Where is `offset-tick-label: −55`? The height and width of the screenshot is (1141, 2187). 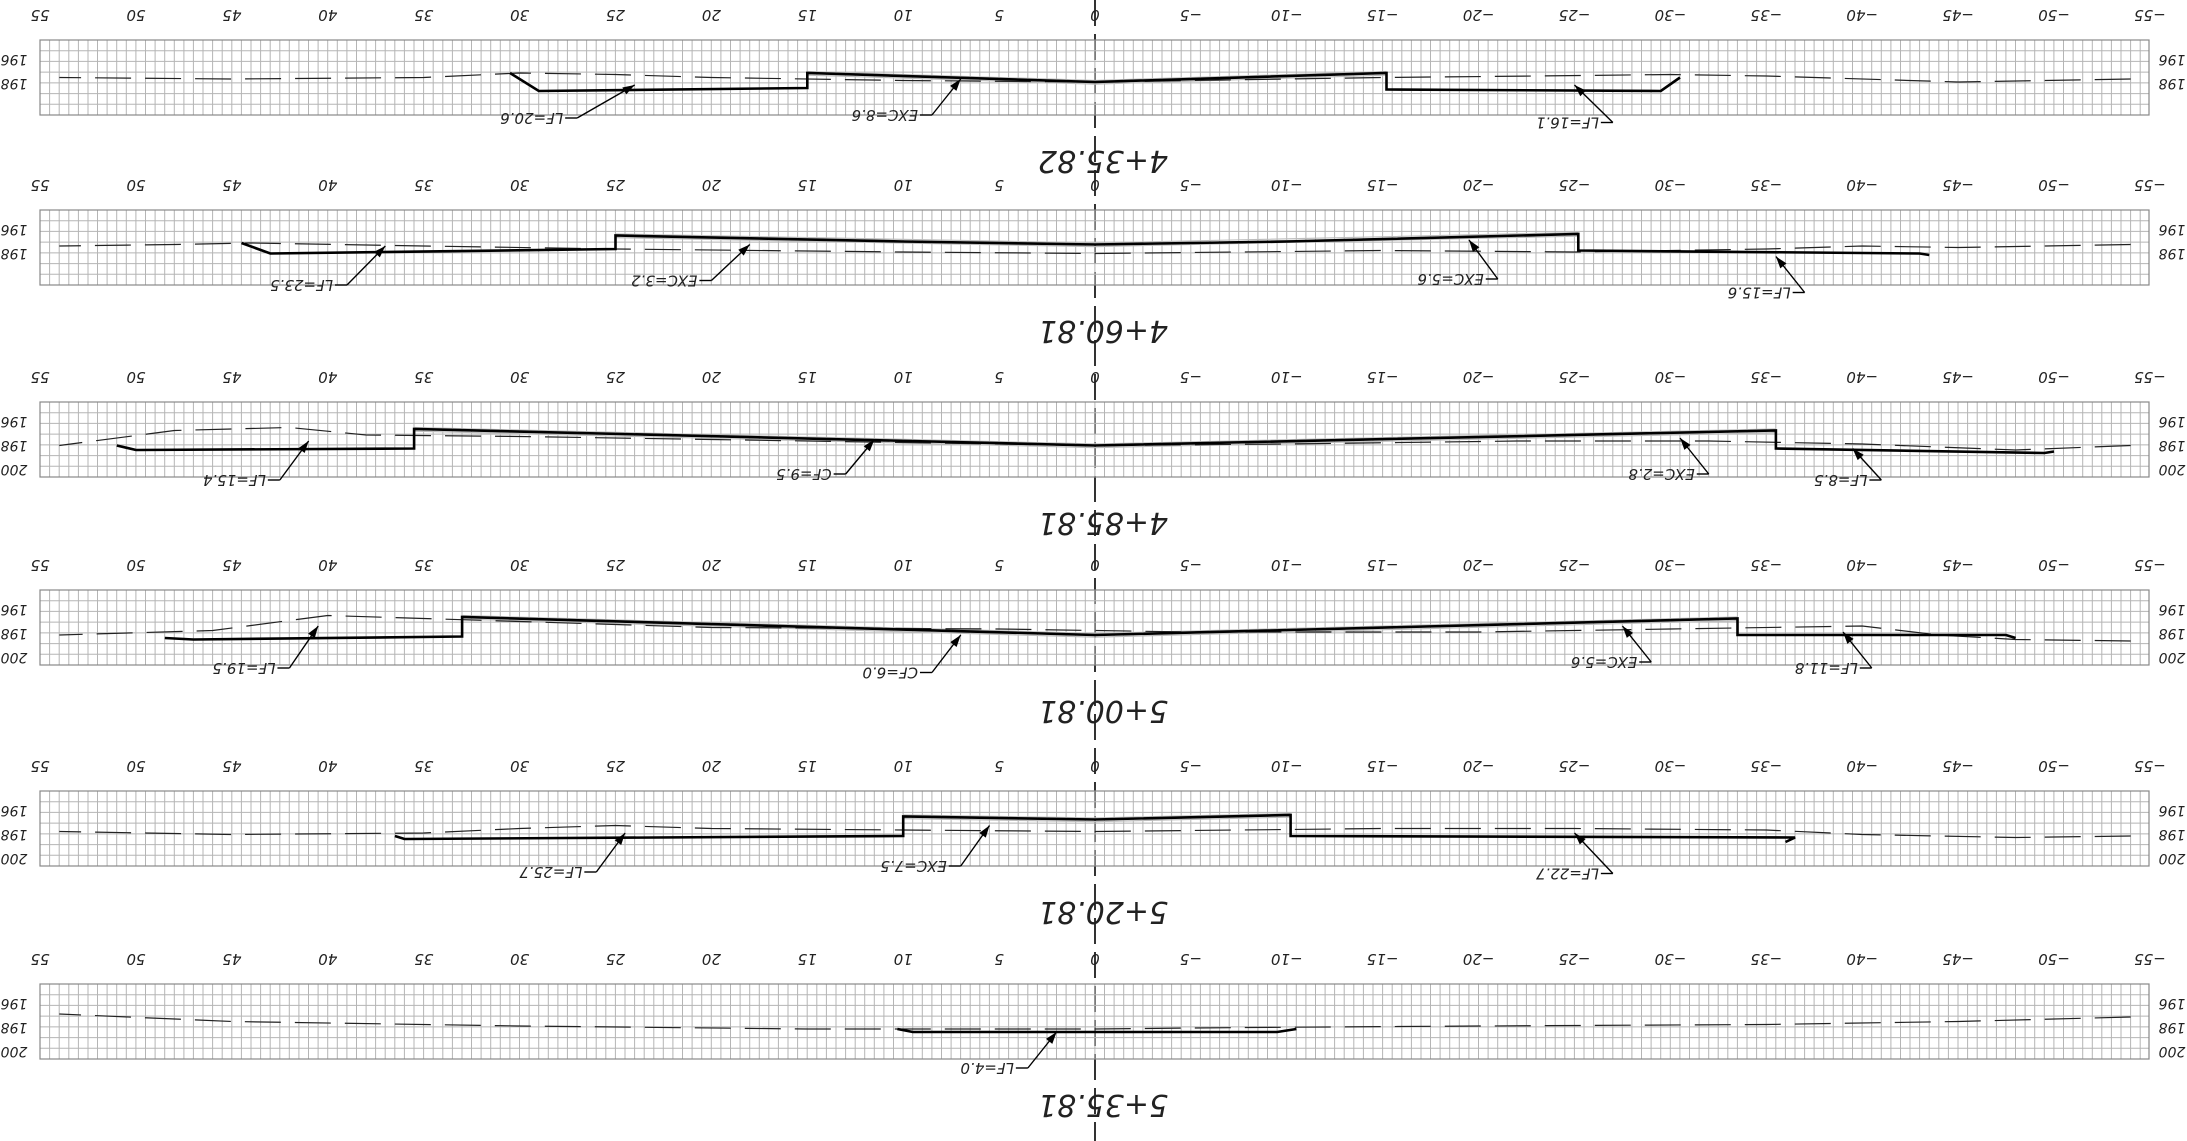
offset-tick-label: −55 is located at coordinates (2150, 766).